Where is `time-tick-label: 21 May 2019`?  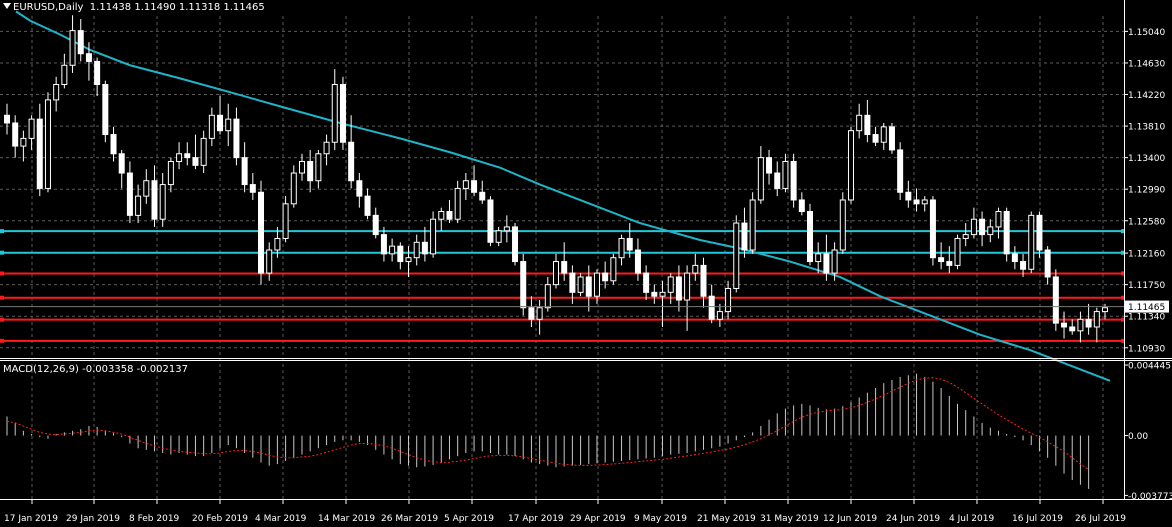 time-tick-label: 21 May 2019 is located at coordinates (726, 519).